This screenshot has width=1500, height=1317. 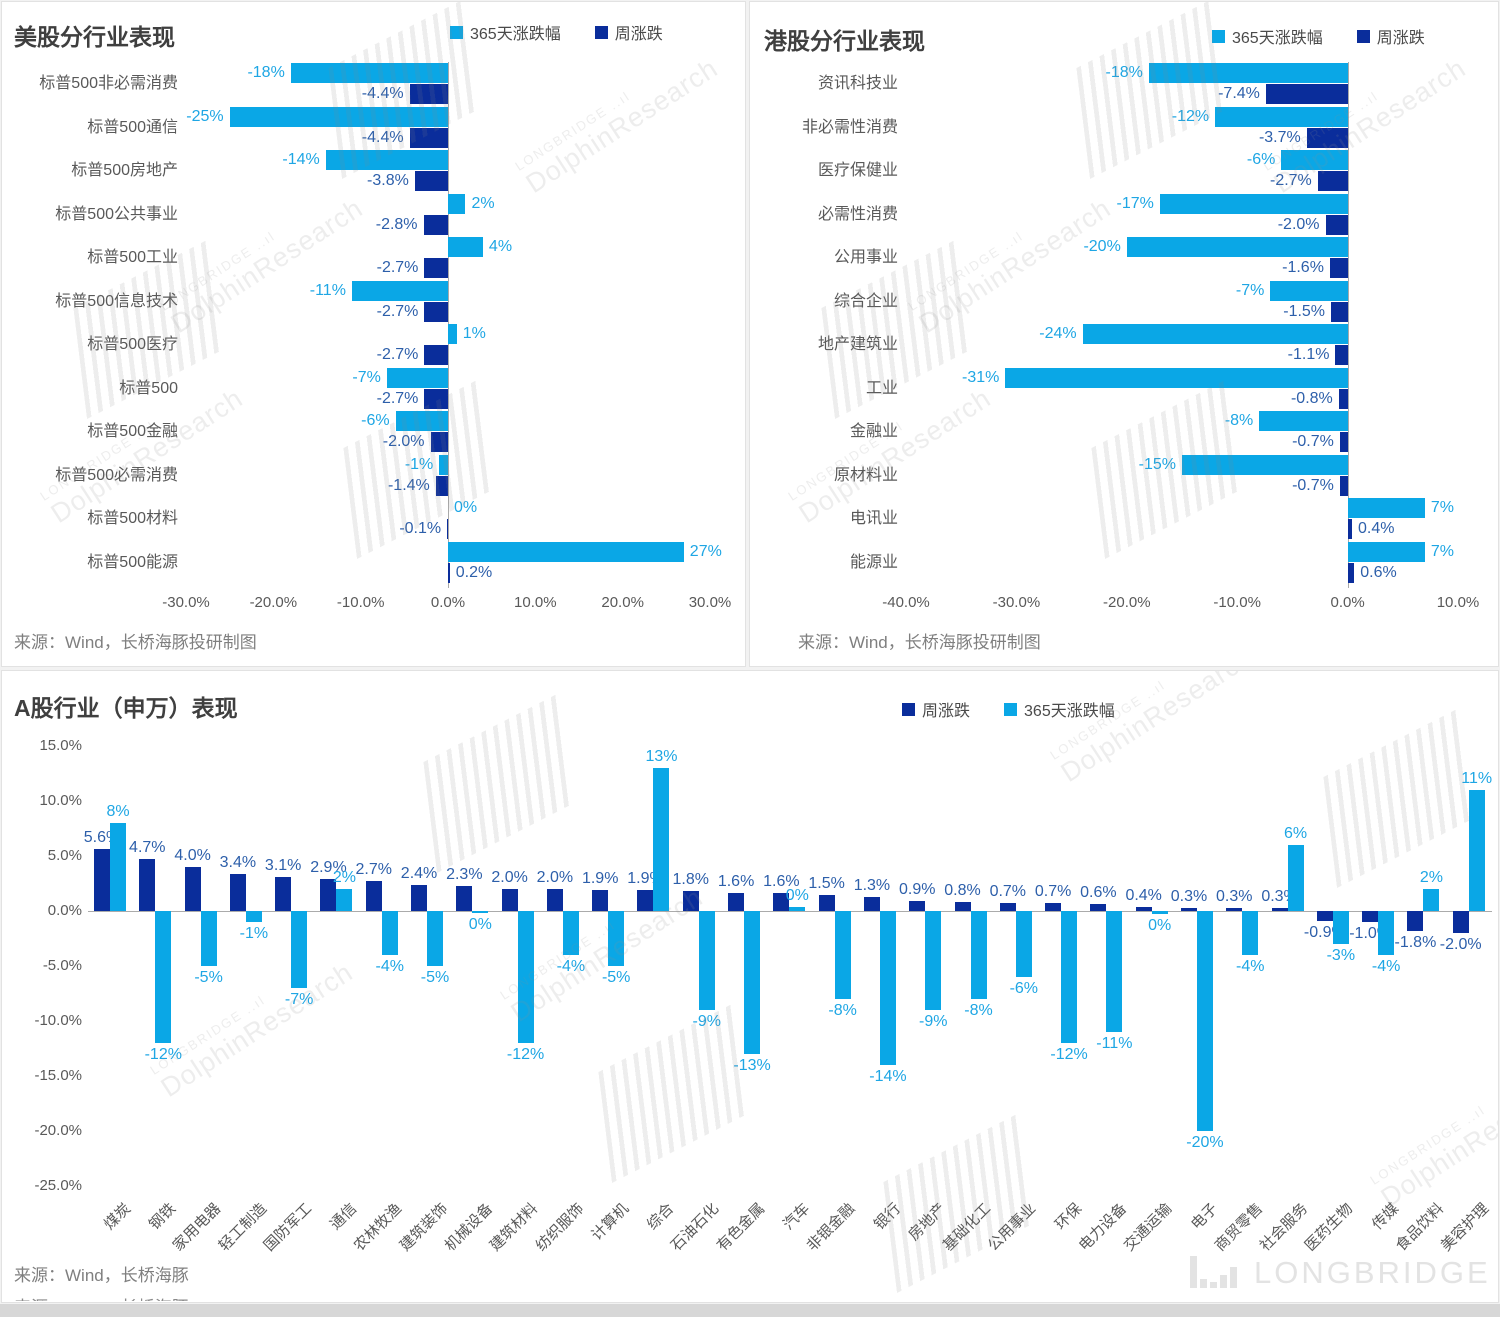 What do you see at coordinates (108, 83) in the screenshot?
I see `category-label: 标普500非必需消费` at bounding box center [108, 83].